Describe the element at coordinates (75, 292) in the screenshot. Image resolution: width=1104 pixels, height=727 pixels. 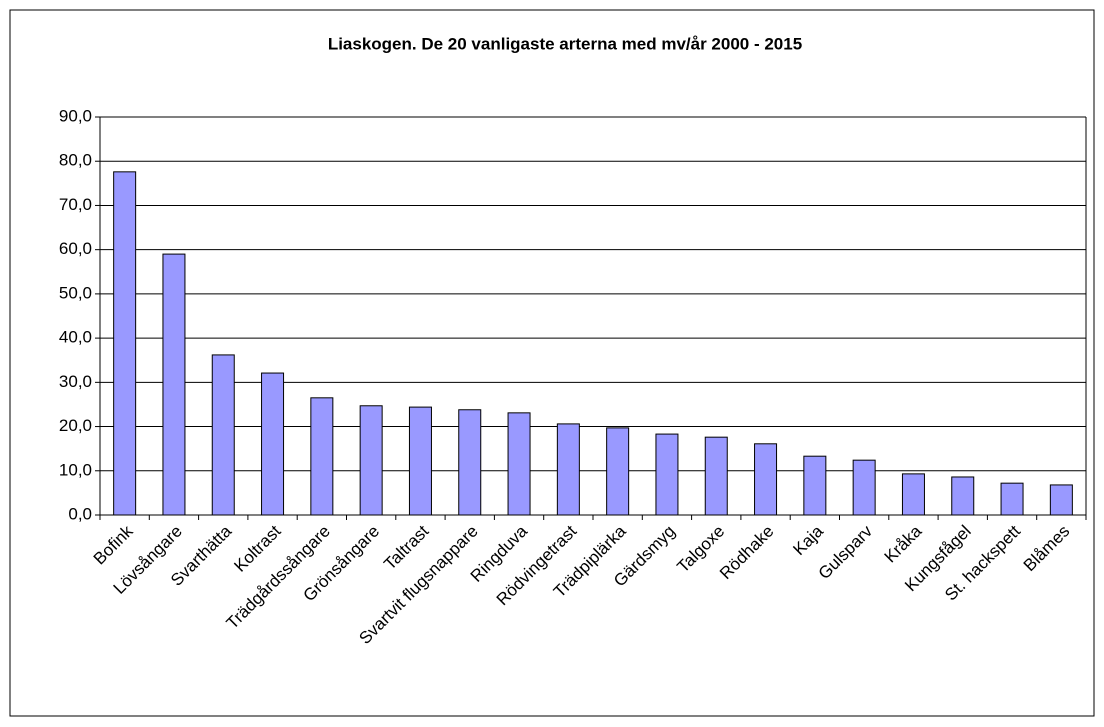
I see `y-tick-label: 50,0` at that location.